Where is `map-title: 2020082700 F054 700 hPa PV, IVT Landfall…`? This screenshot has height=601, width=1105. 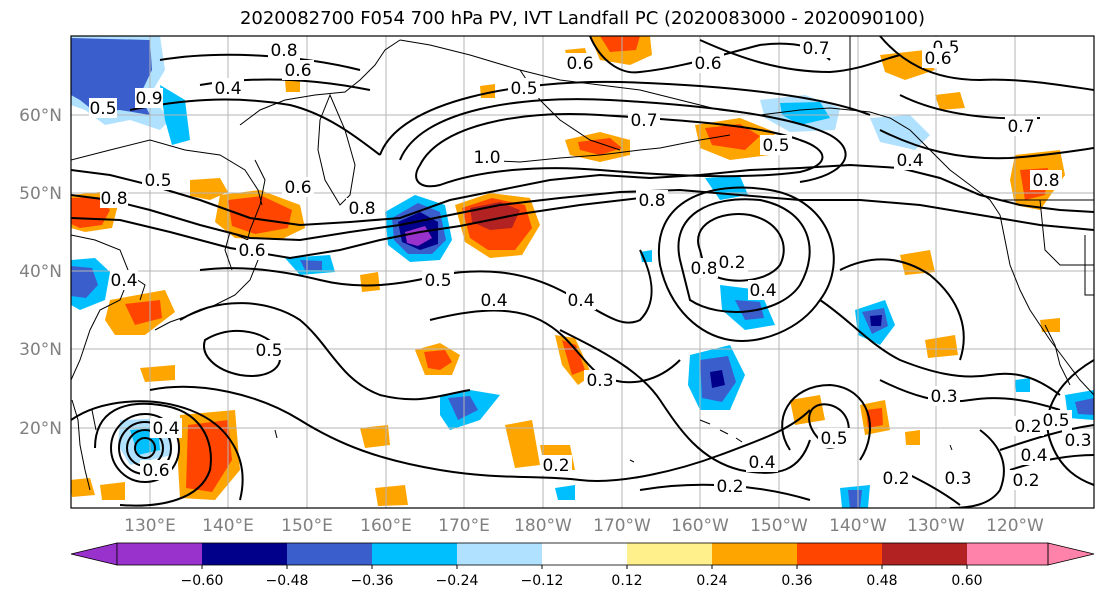
map-title: 2020082700 F054 700 hPa PV, IVT Landfall… is located at coordinates (582, 18).